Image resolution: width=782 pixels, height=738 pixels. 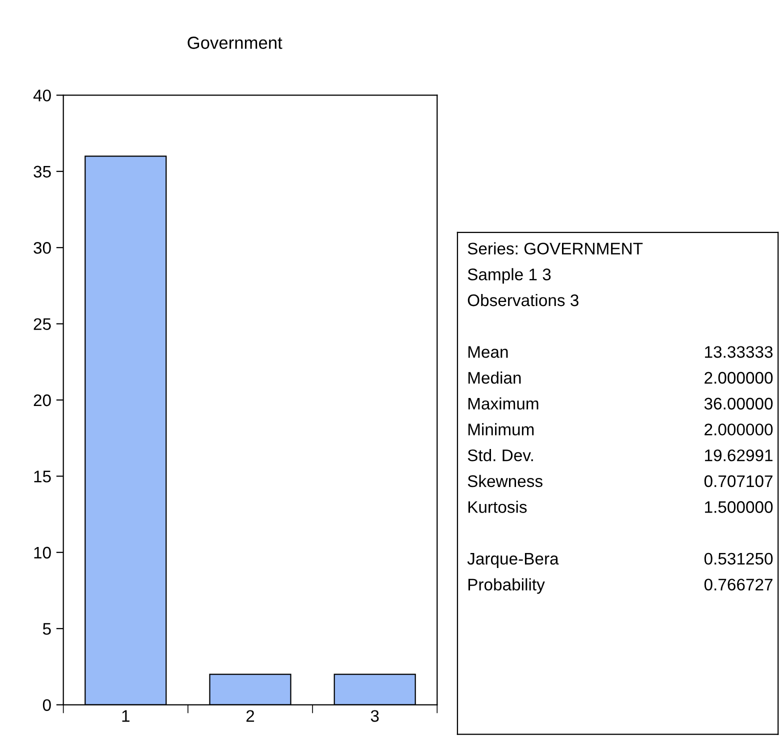 I want to click on text: 0.531250, so click(x=738, y=558).